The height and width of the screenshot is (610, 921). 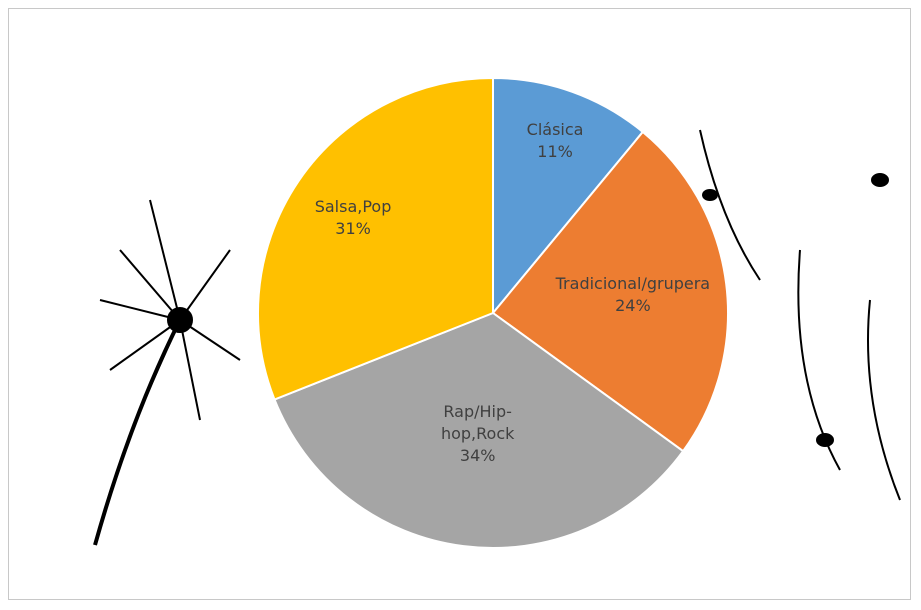 I want to click on value-label: 31%, so click(x=353, y=228).